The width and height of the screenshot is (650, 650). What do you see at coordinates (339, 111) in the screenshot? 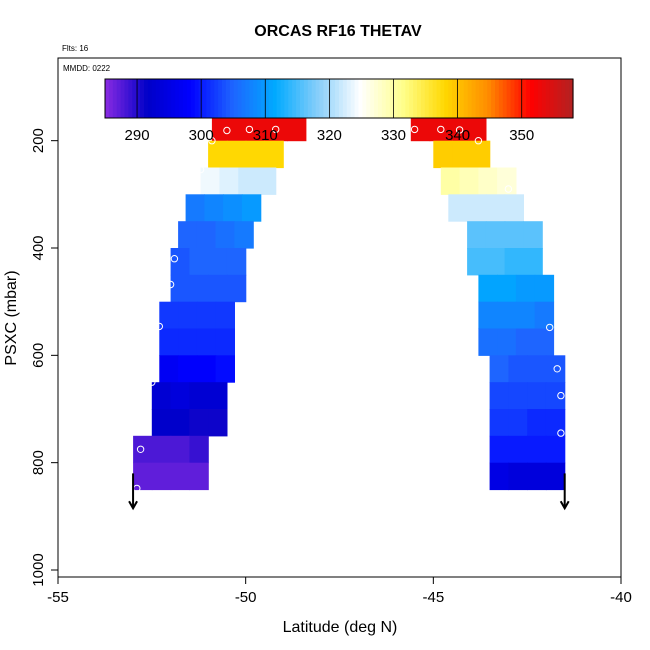
I see `colorbar: 290 300 310 320 330 340 350` at bounding box center [339, 111].